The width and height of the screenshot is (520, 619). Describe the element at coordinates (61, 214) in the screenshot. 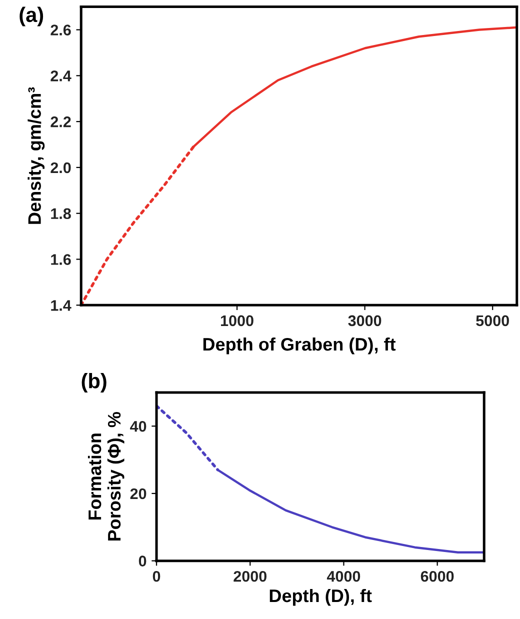

I see `y-tick-label: 1.8` at that location.